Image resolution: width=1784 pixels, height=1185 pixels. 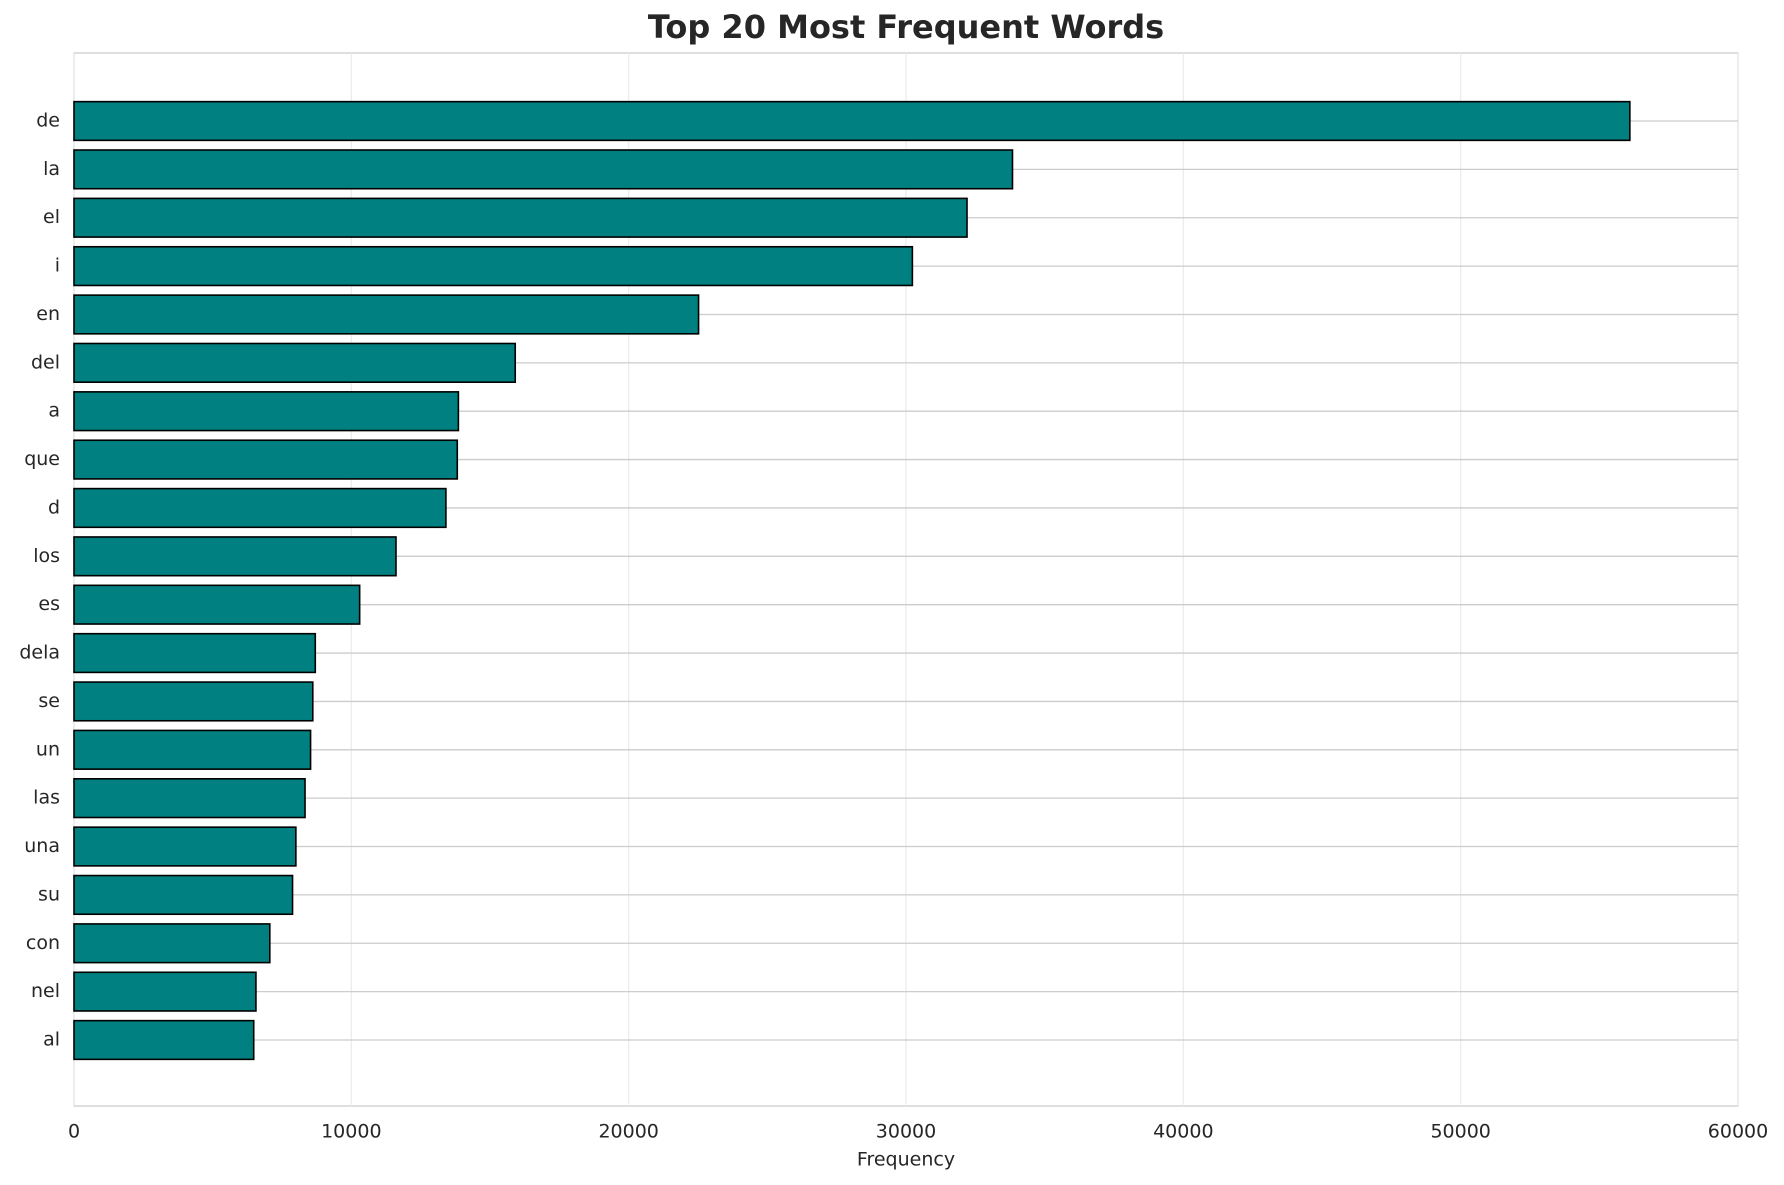 What do you see at coordinates (49, 701) in the screenshot?
I see `y-tick-label: se` at bounding box center [49, 701].